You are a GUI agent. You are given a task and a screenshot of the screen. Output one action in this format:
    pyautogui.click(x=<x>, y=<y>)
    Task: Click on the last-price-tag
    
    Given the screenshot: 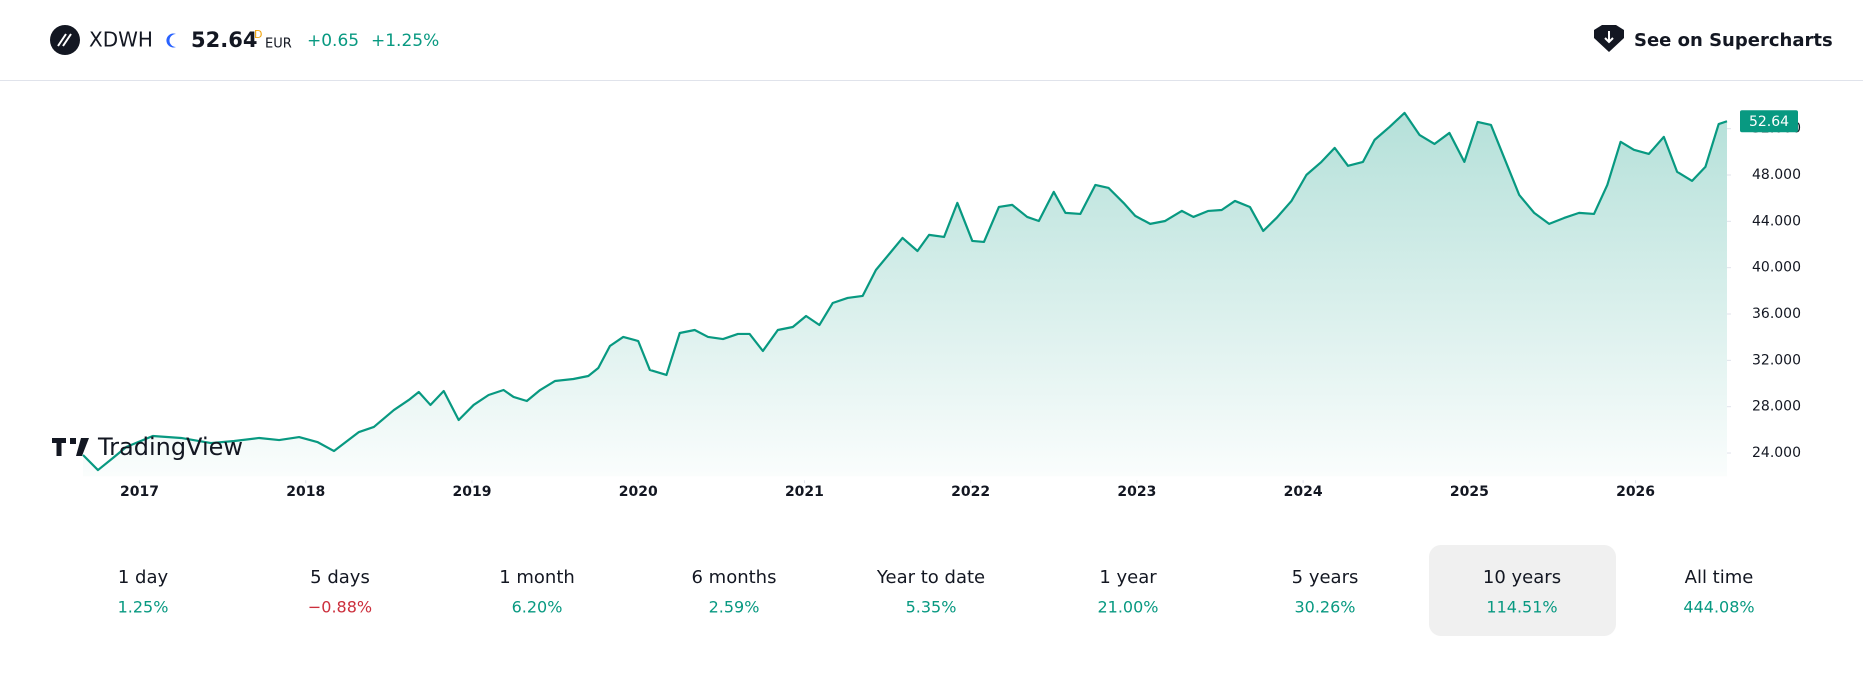 What is the action you would take?
    pyautogui.click(x=1769, y=121)
    